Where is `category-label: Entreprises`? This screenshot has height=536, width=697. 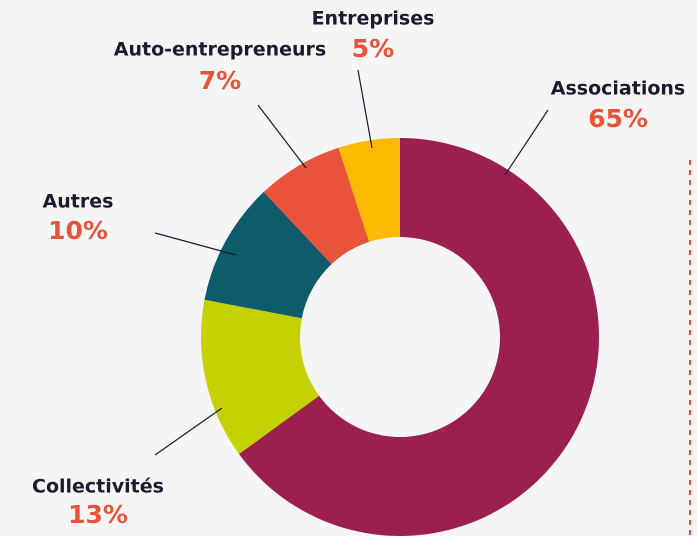
category-label: Entreprises is located at coordinates (373, 19).